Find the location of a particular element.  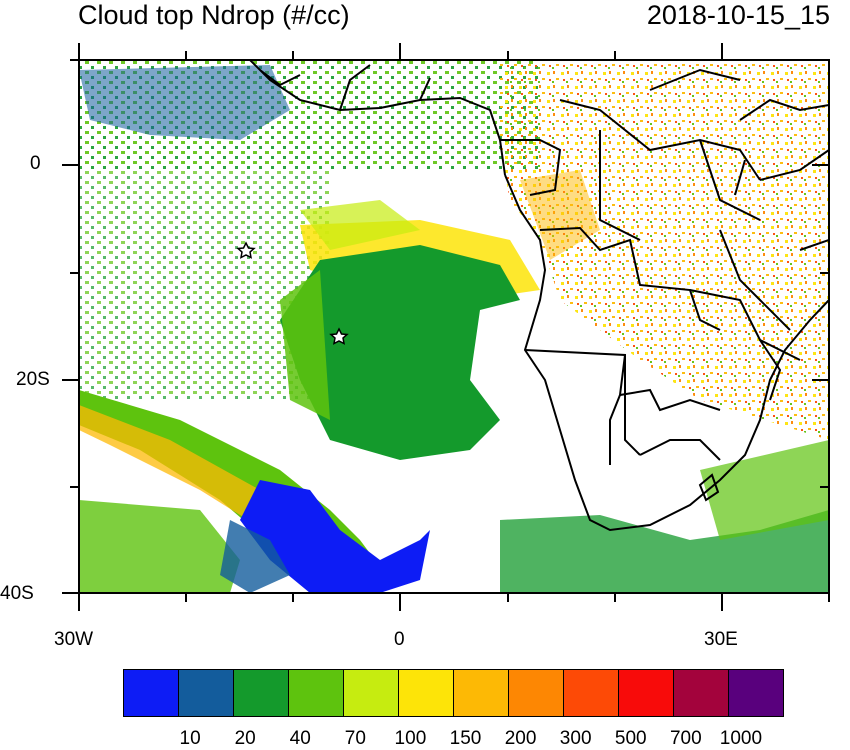

y-tick-label: 20S is located at coordinates (33, 379).